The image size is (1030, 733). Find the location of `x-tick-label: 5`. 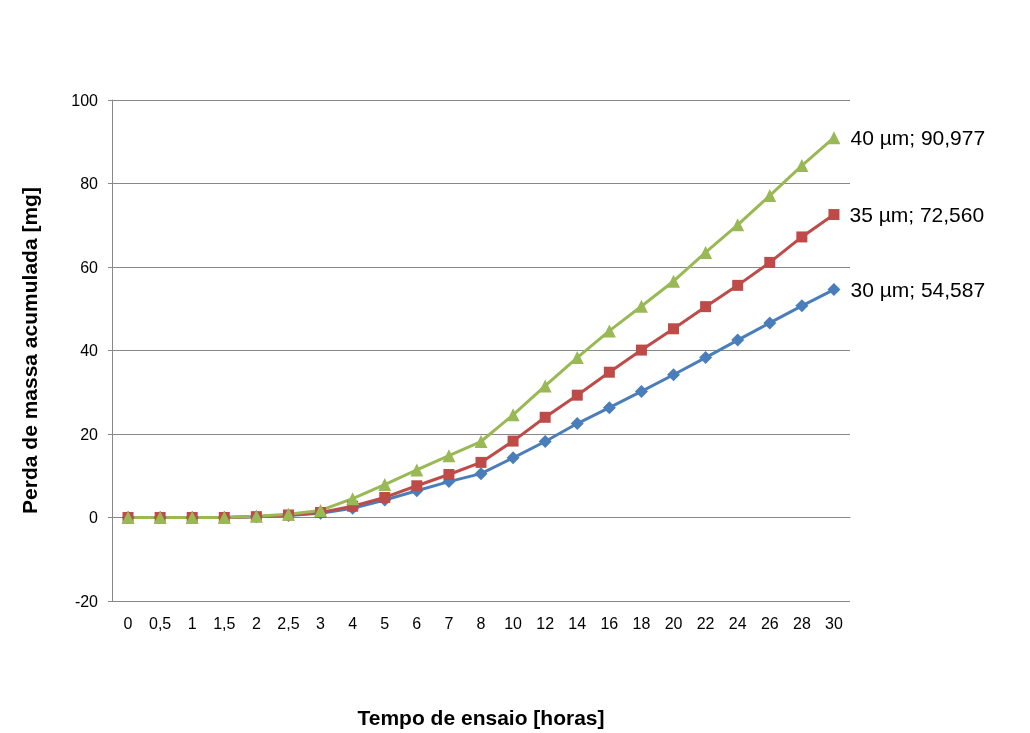

x-tick-label: 5 is located at coordinates (385, 623).